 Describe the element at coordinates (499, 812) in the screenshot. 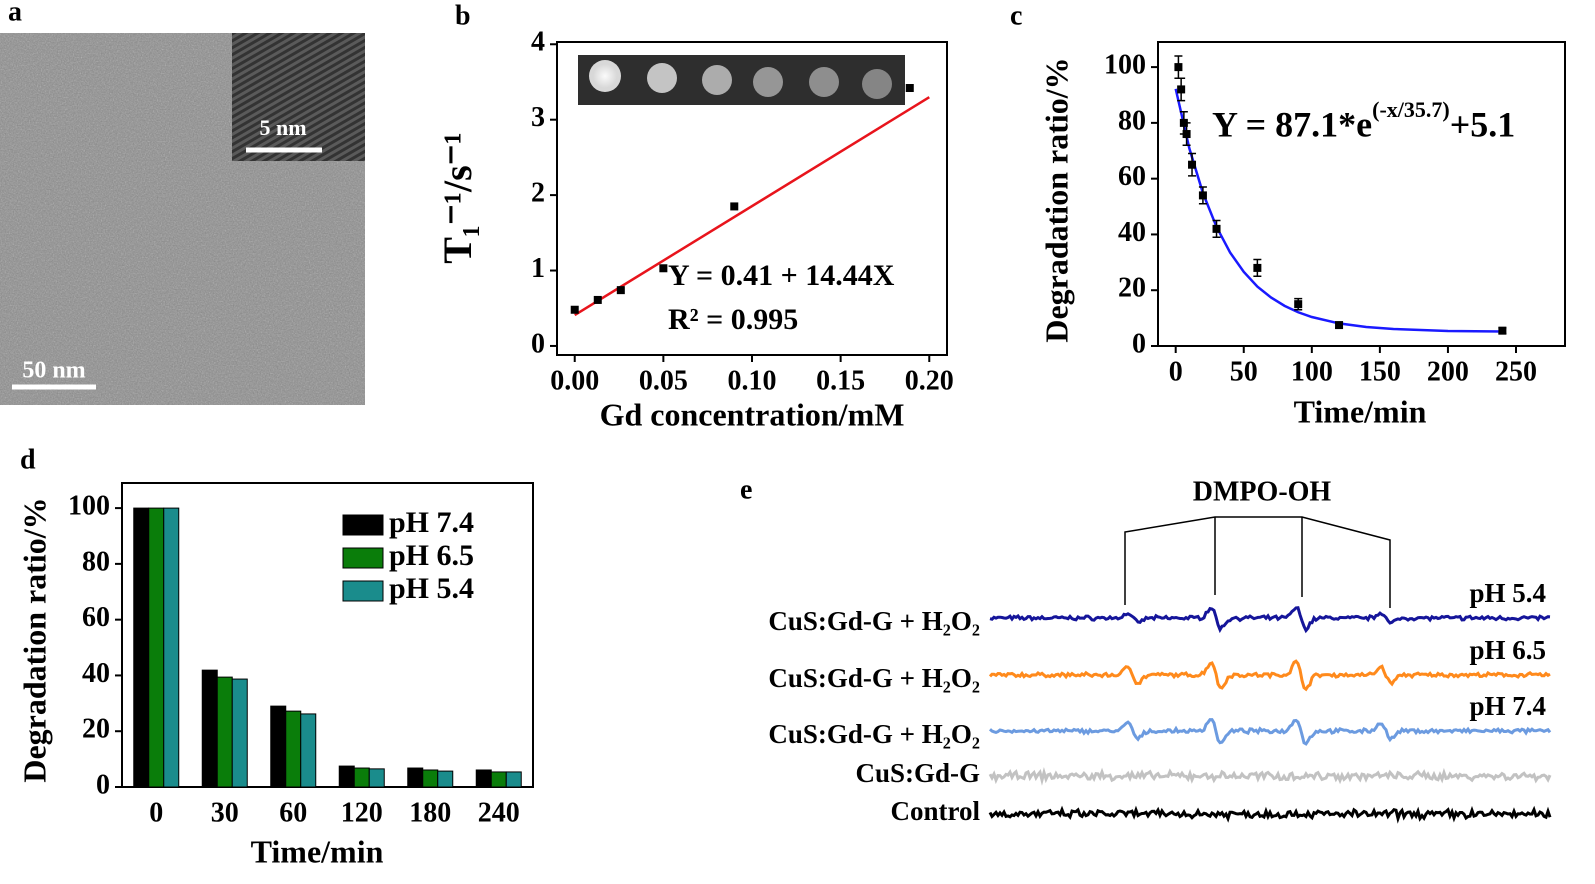

I see `x-tick-label: 240` at that location.